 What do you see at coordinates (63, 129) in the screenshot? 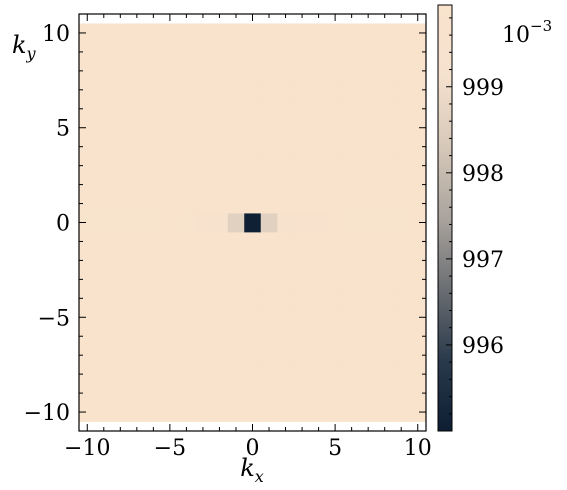
I see `y-tick-label: 5` at bounding box center [63, 129].